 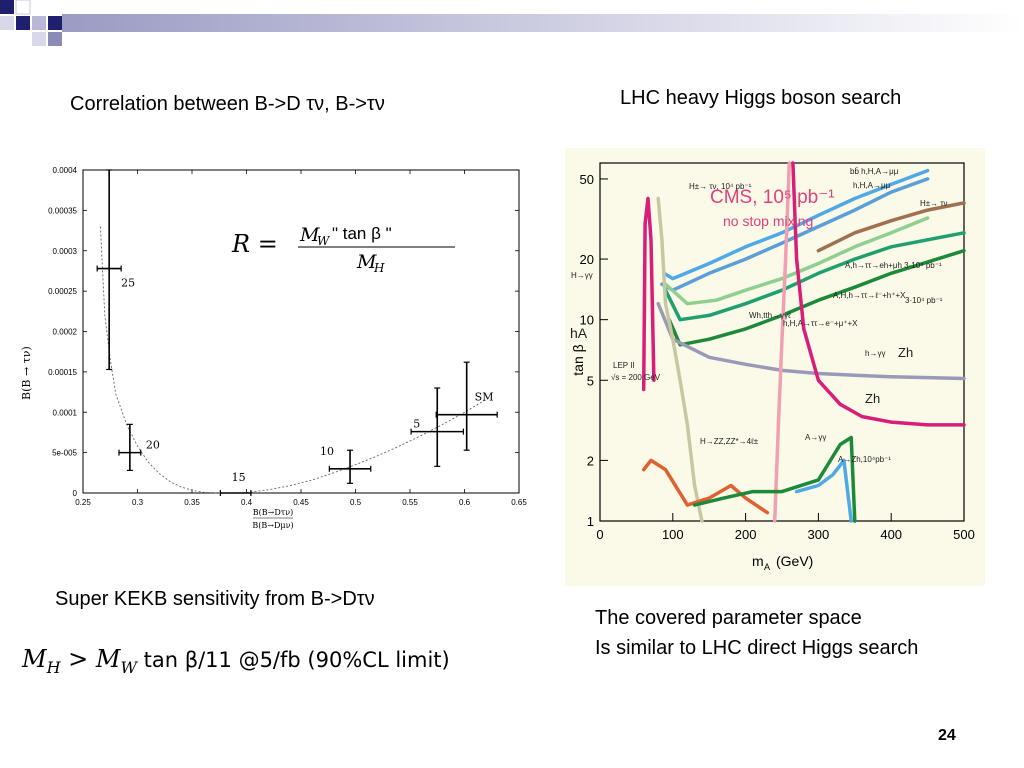 I want to click on point-label: 20, so click(x=153, y=445).